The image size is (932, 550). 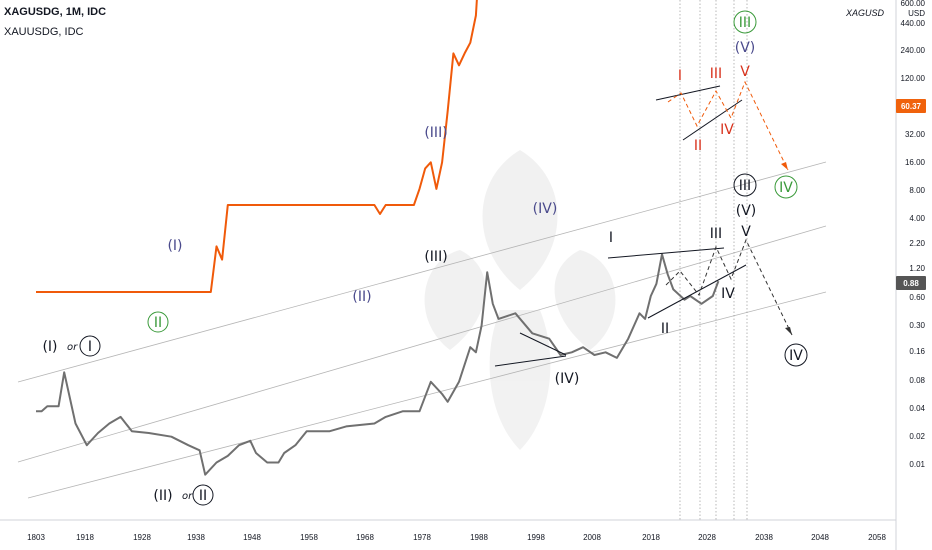 What do you see at coordinates (917, 436) in the screenshot?
I see `price-tick-label: 0.02` at bounding box center [917, 436].